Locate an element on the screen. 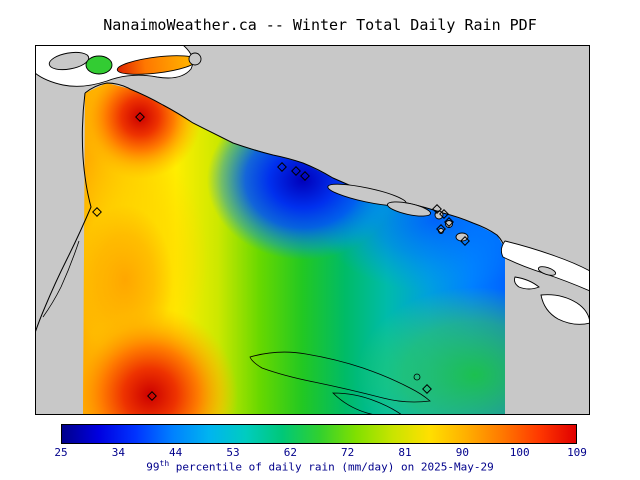 This screenshot has height=480, width=640. colorbar-tick-label: 34 is located at coordinates (118, 452).